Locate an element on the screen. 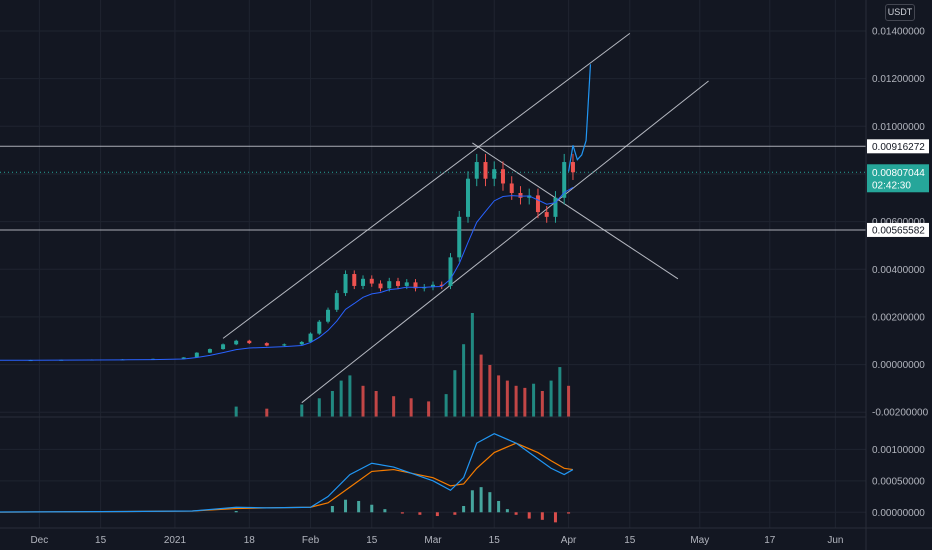 This screenshot has height=550, width=932. time-tick-label: May is located at coordinates (699, 540).